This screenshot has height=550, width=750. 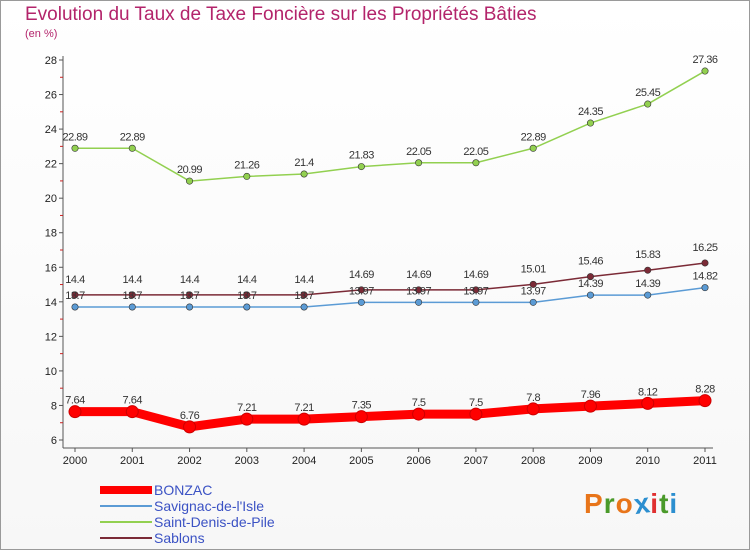 What do you see at coordinates (705, 461) in the screenshot?
I see `x-tick-label: 2011` at bounding box center [705, 461].